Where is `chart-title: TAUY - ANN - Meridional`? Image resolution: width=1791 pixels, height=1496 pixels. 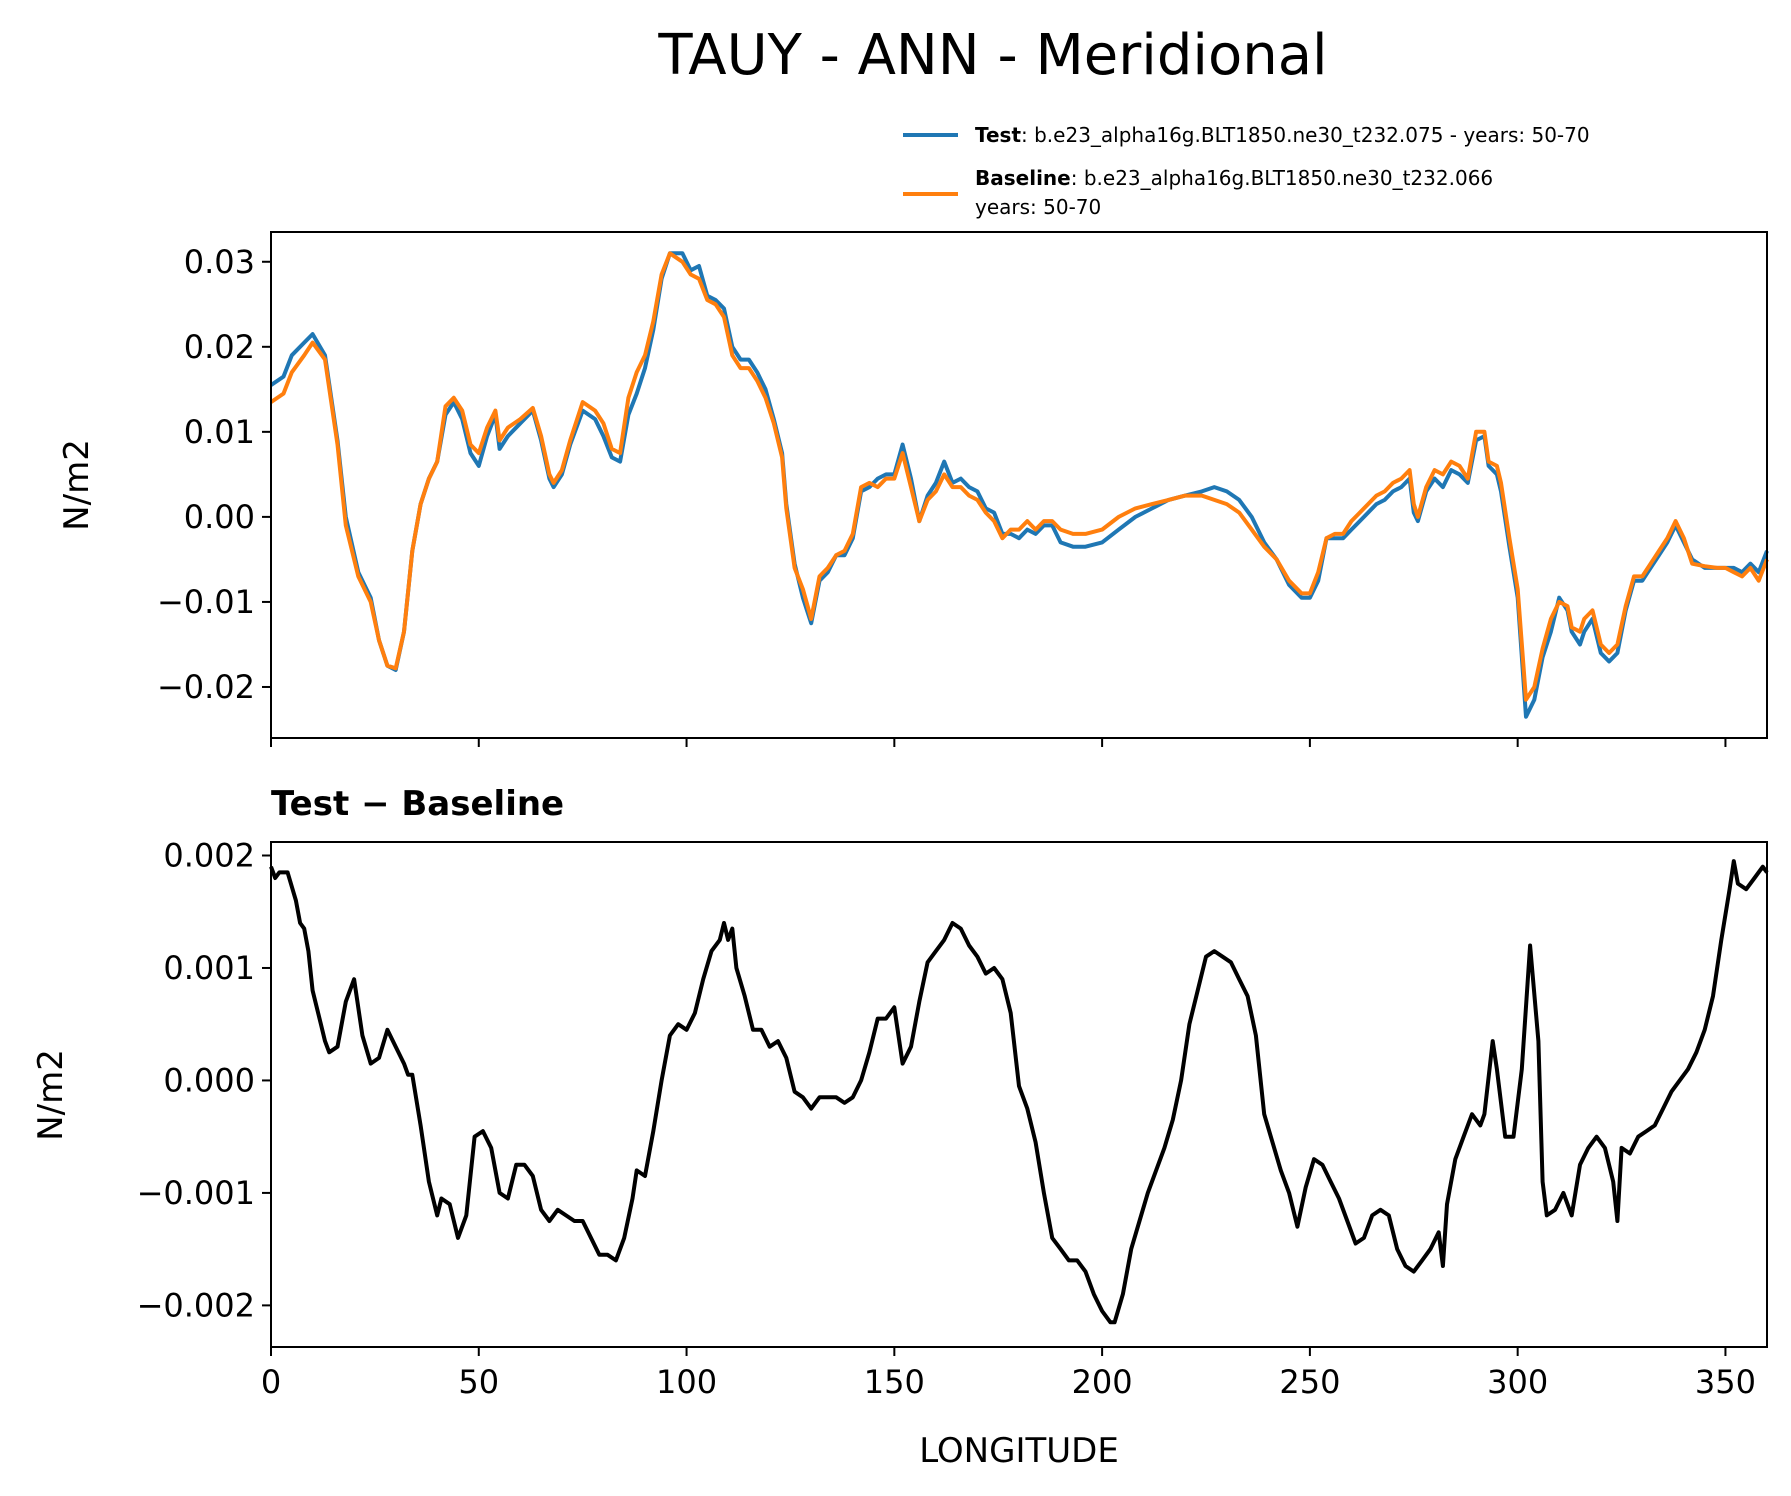
chart-title: TAUY - ANN - Meridional is located at coordinates (992, 55).